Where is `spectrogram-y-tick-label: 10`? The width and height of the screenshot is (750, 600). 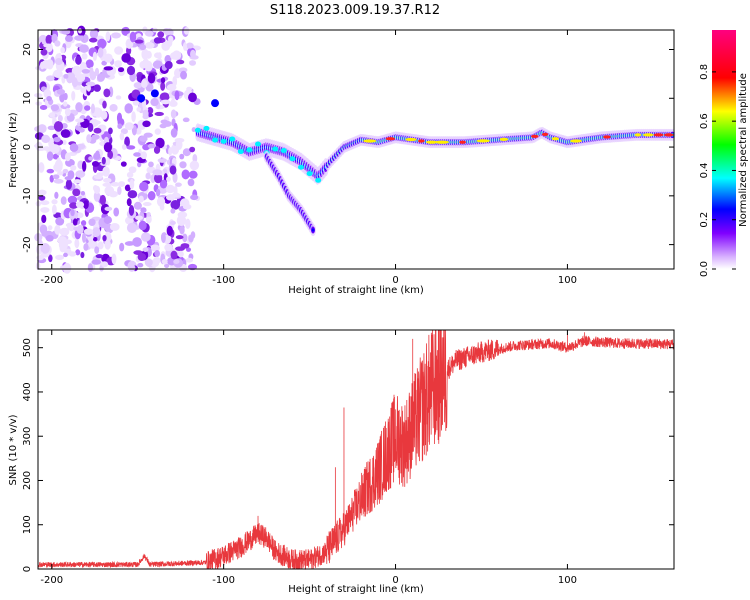
spectrogram-y-tick-label: 10 is located at coordinates (27, 98).